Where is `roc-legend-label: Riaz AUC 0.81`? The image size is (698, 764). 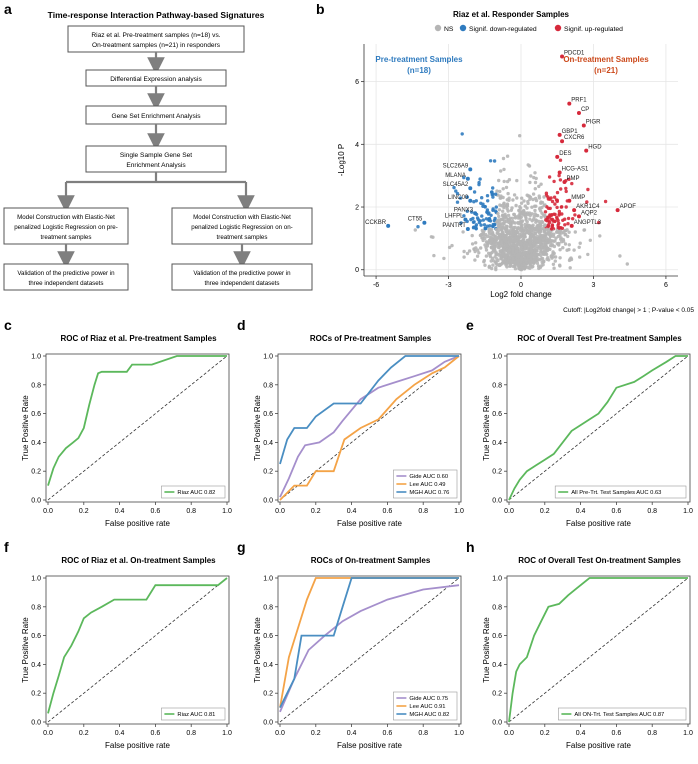 roc-legend-label: Riaz AUC 0.81 is located at coordinates (196, 715).